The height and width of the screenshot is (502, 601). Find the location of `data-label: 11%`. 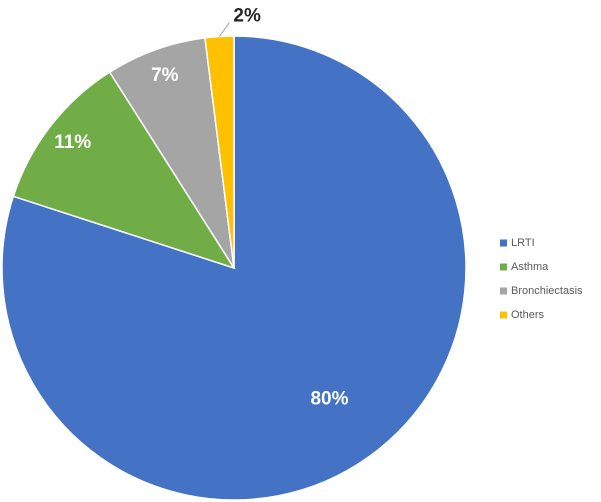

data-label: 11% is located at coordinates (72, 142).